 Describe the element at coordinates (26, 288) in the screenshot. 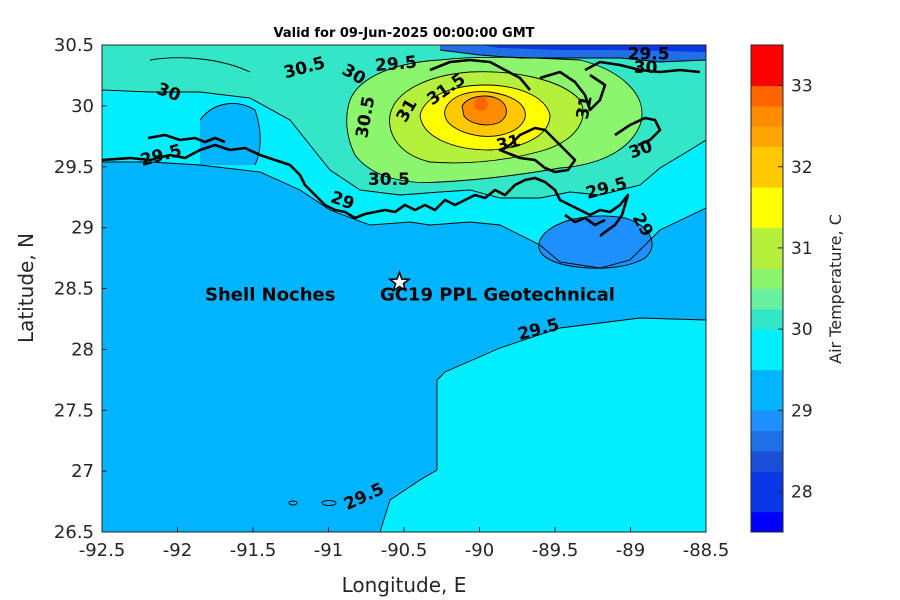

I see `y-axis-label: Latitude, N` at that location.